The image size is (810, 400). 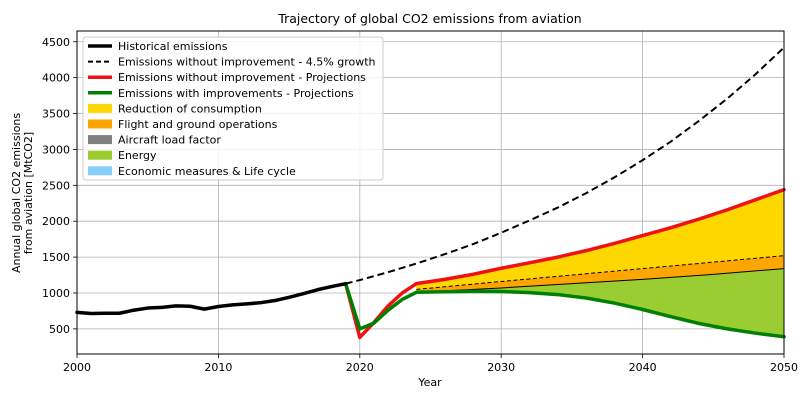 I want to click on x-tick-label: 2040, so click(x=643, y=367).